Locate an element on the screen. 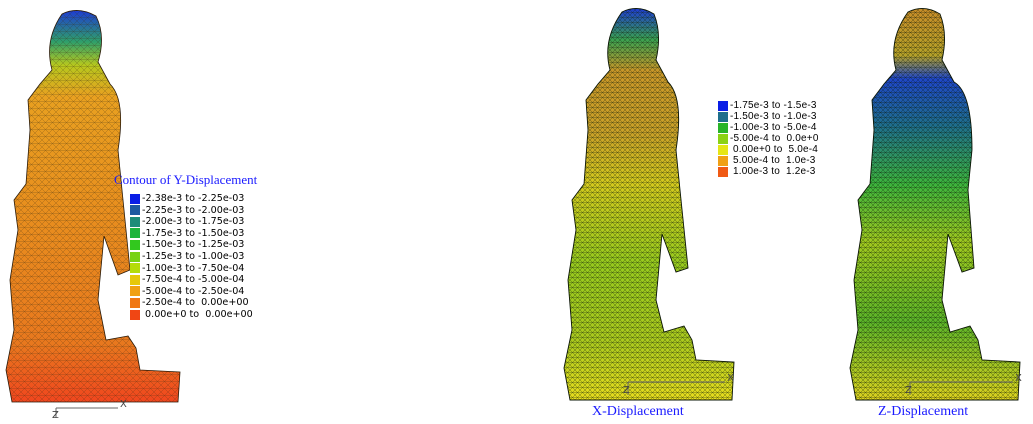  legend-title-y: Contour of Y-Displacement is located at coordinates (186, 179).